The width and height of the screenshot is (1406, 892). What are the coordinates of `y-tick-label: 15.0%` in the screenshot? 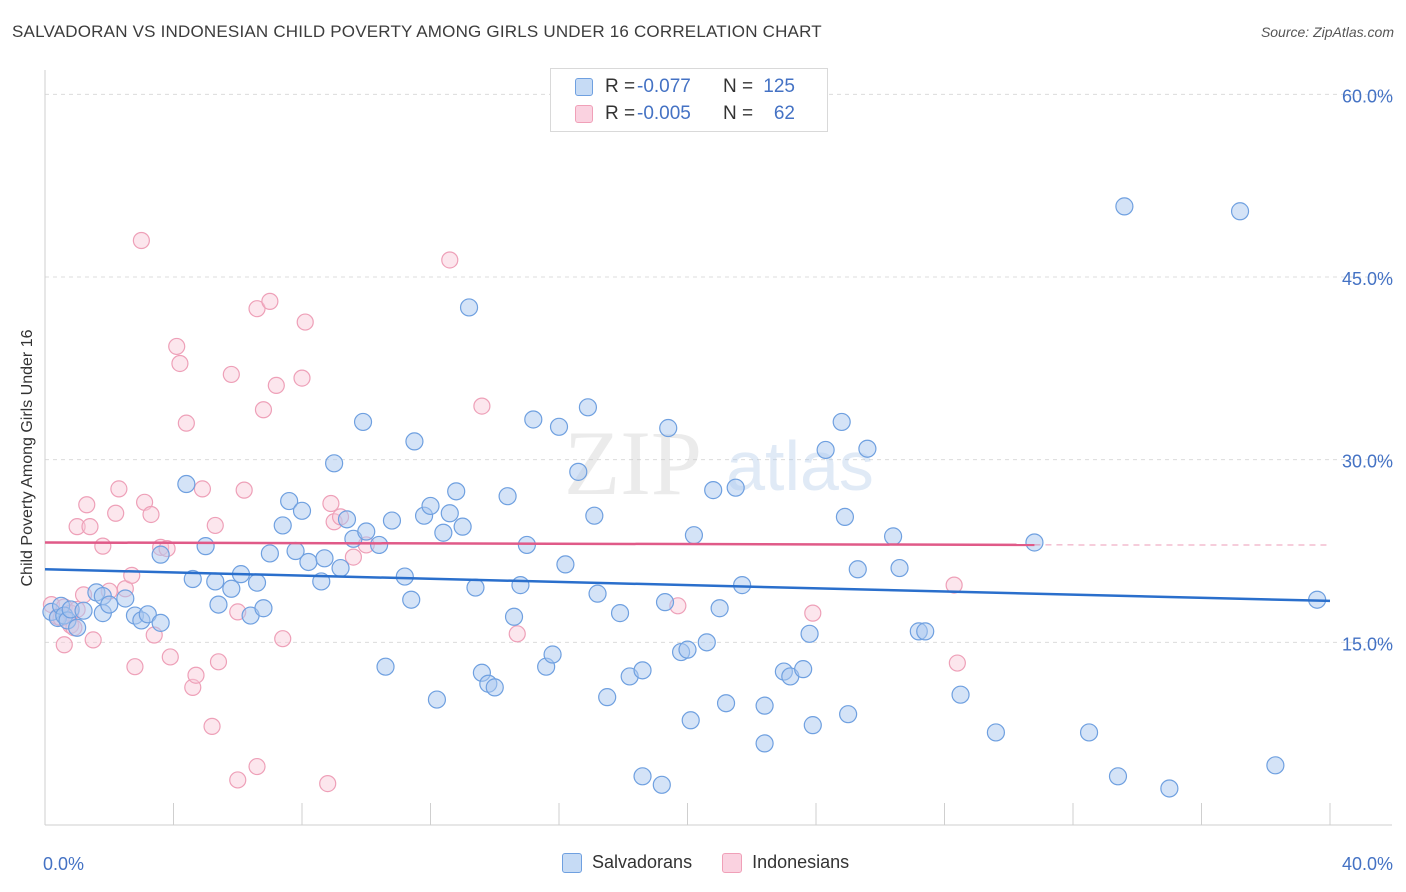 It's located at (1367, 644).